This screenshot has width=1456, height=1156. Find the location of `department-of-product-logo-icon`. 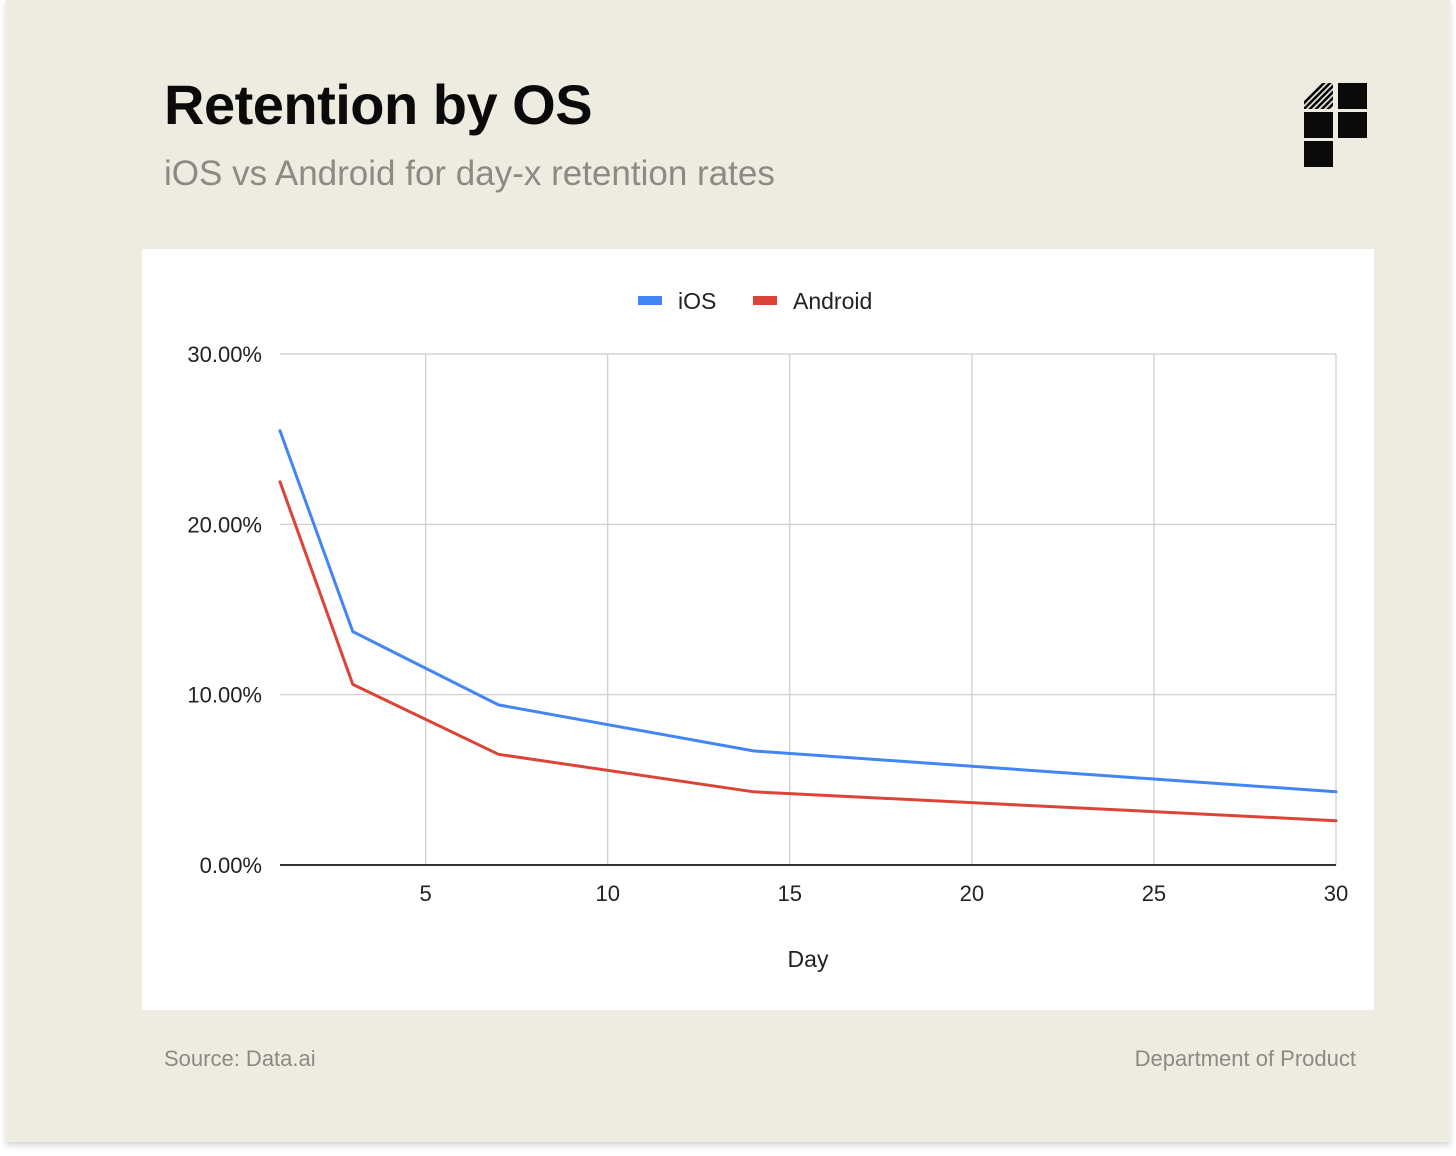

department-of-product-logo-icon is located at coordinates (1335, 125).